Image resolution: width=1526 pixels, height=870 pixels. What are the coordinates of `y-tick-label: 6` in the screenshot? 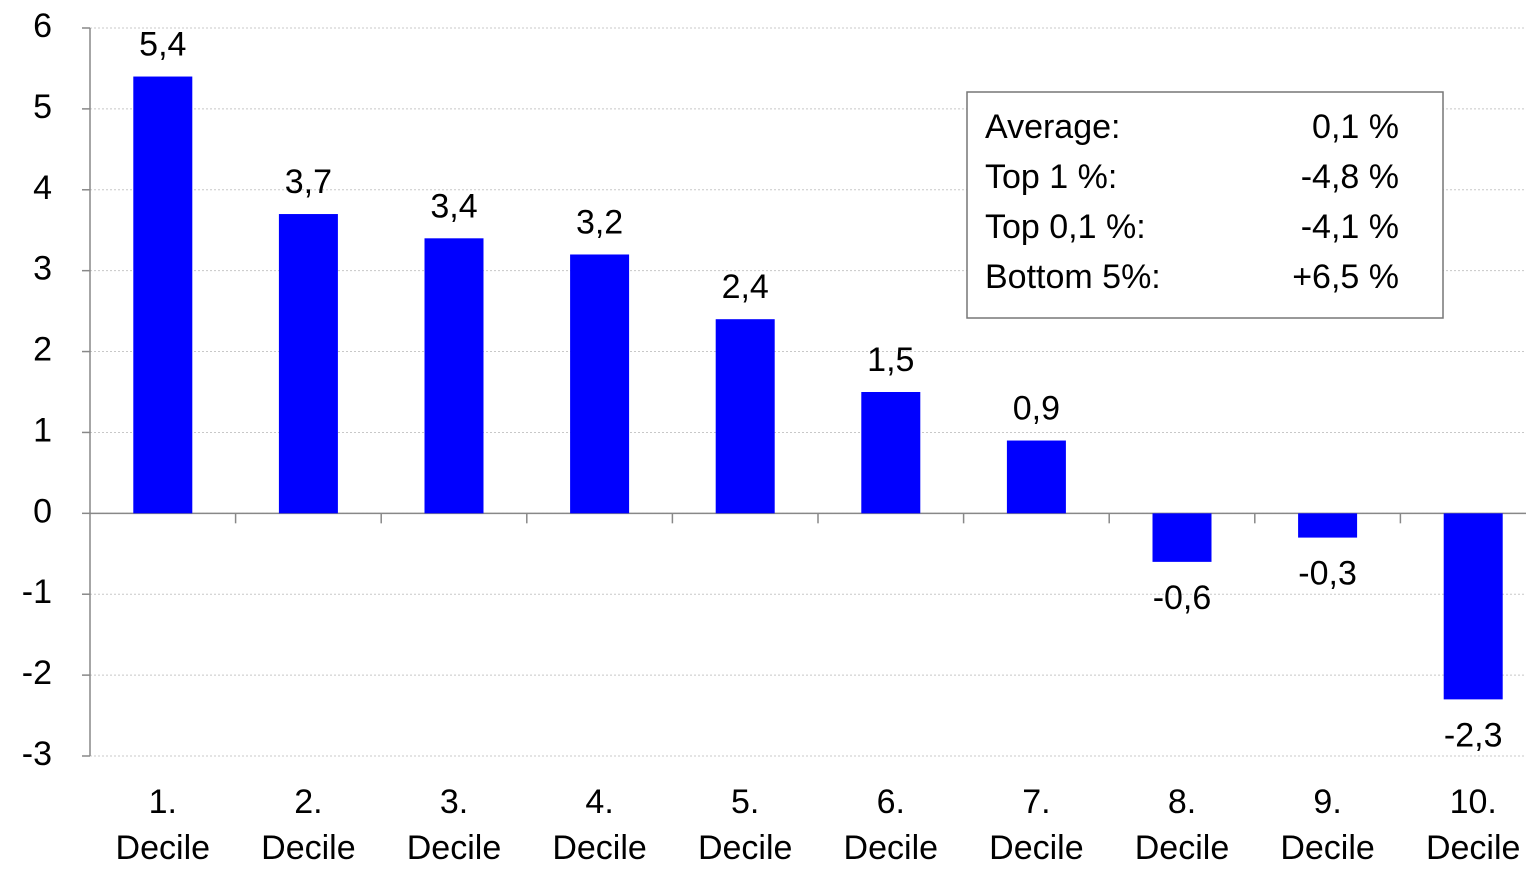 It's located at (42, 26).